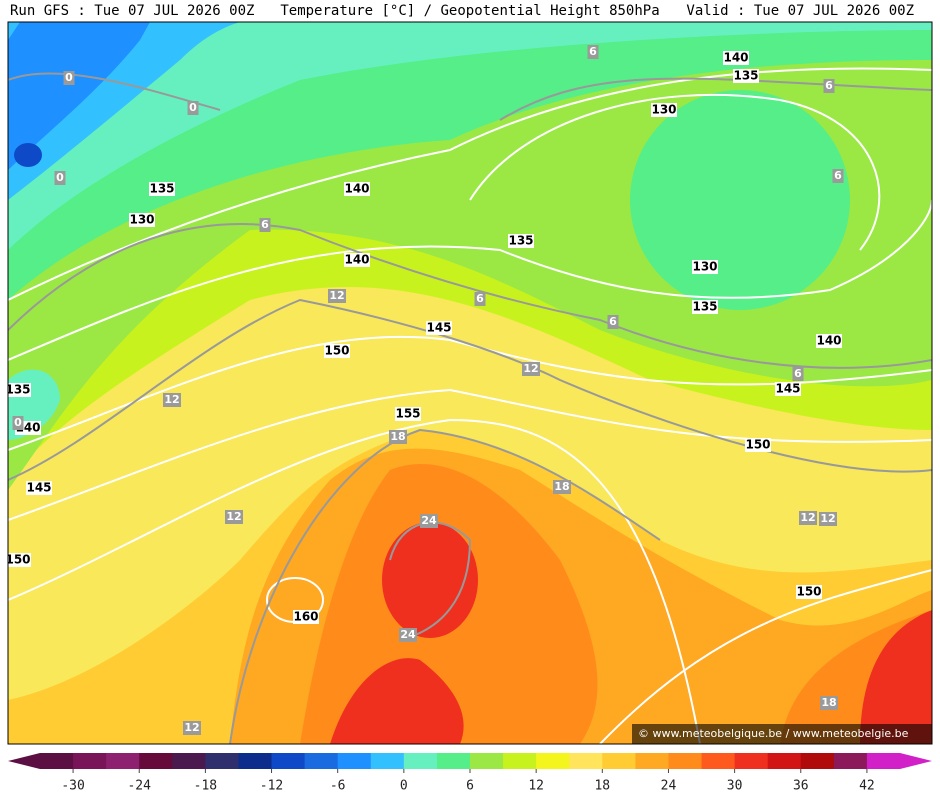  Describe the element at coordinates (205, 786) in the screenshot. I see `colorbar-tick-label: -18` at that location.